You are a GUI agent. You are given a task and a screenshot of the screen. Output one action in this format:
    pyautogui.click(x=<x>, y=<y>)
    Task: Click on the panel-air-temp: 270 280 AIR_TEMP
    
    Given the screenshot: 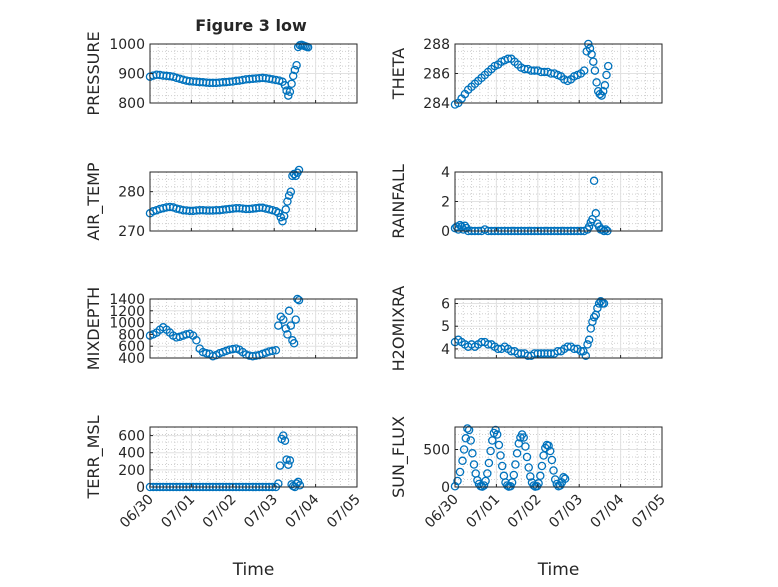 What is the action you would take?
    pyautogui.click(x=221, y=201)
    